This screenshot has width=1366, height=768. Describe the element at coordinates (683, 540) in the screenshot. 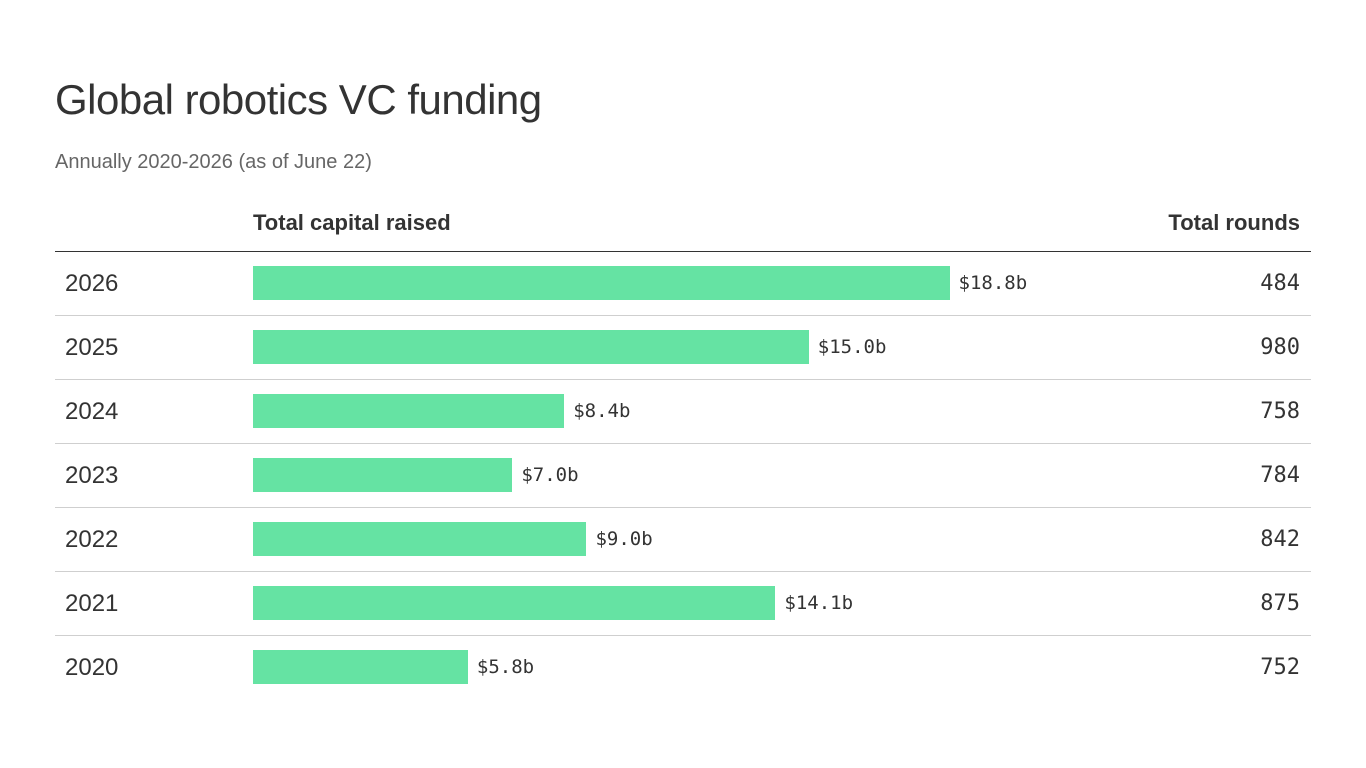

I see `table-row: 2022 $9.0b 842` at that location.